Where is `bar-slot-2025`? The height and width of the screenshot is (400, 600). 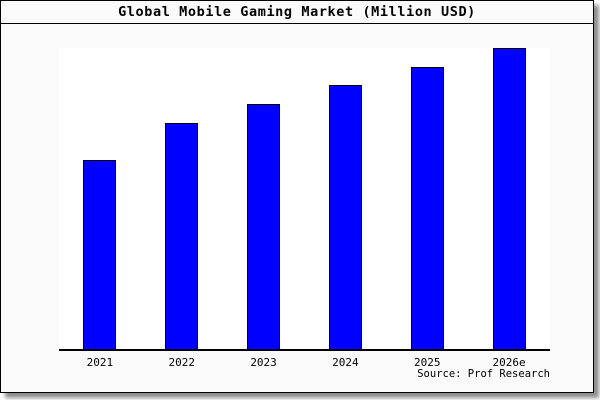 bar-slot-2025 is located at coordinates (427, 198).